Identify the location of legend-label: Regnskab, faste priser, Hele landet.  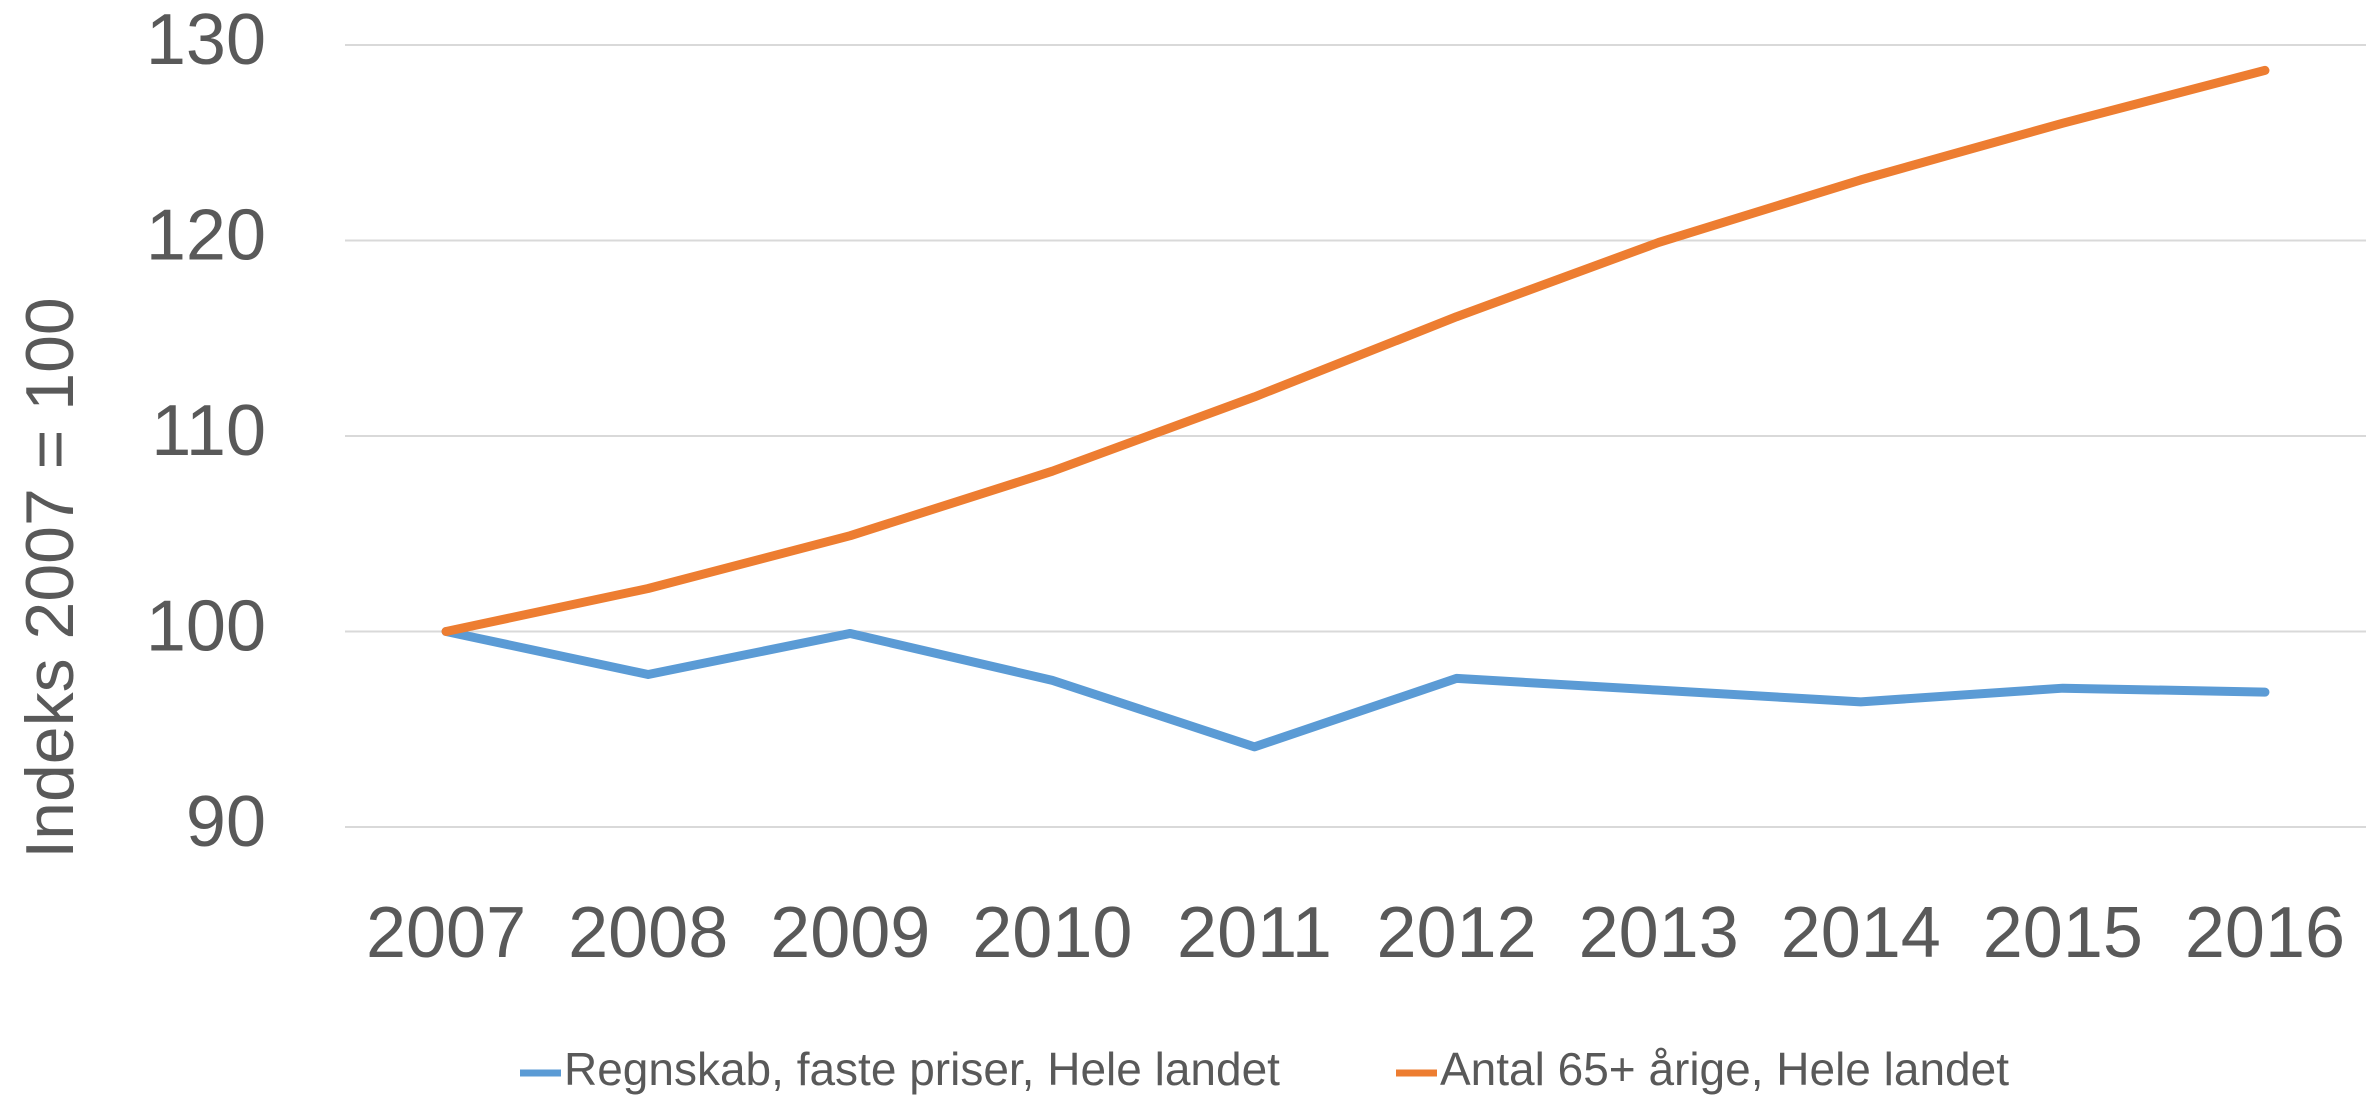
(922, 1069).